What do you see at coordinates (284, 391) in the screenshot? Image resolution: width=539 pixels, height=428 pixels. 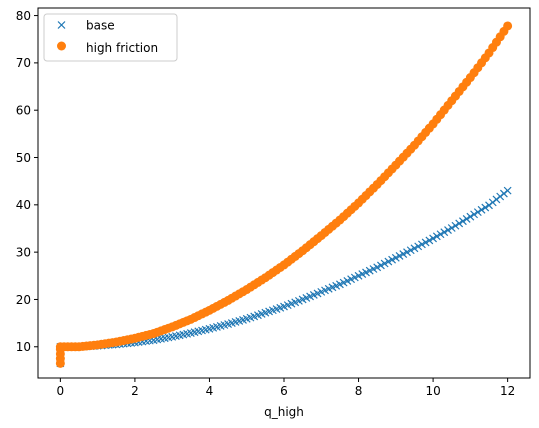 I see `x-tick-label: 6` at bounding box center [284, 391].